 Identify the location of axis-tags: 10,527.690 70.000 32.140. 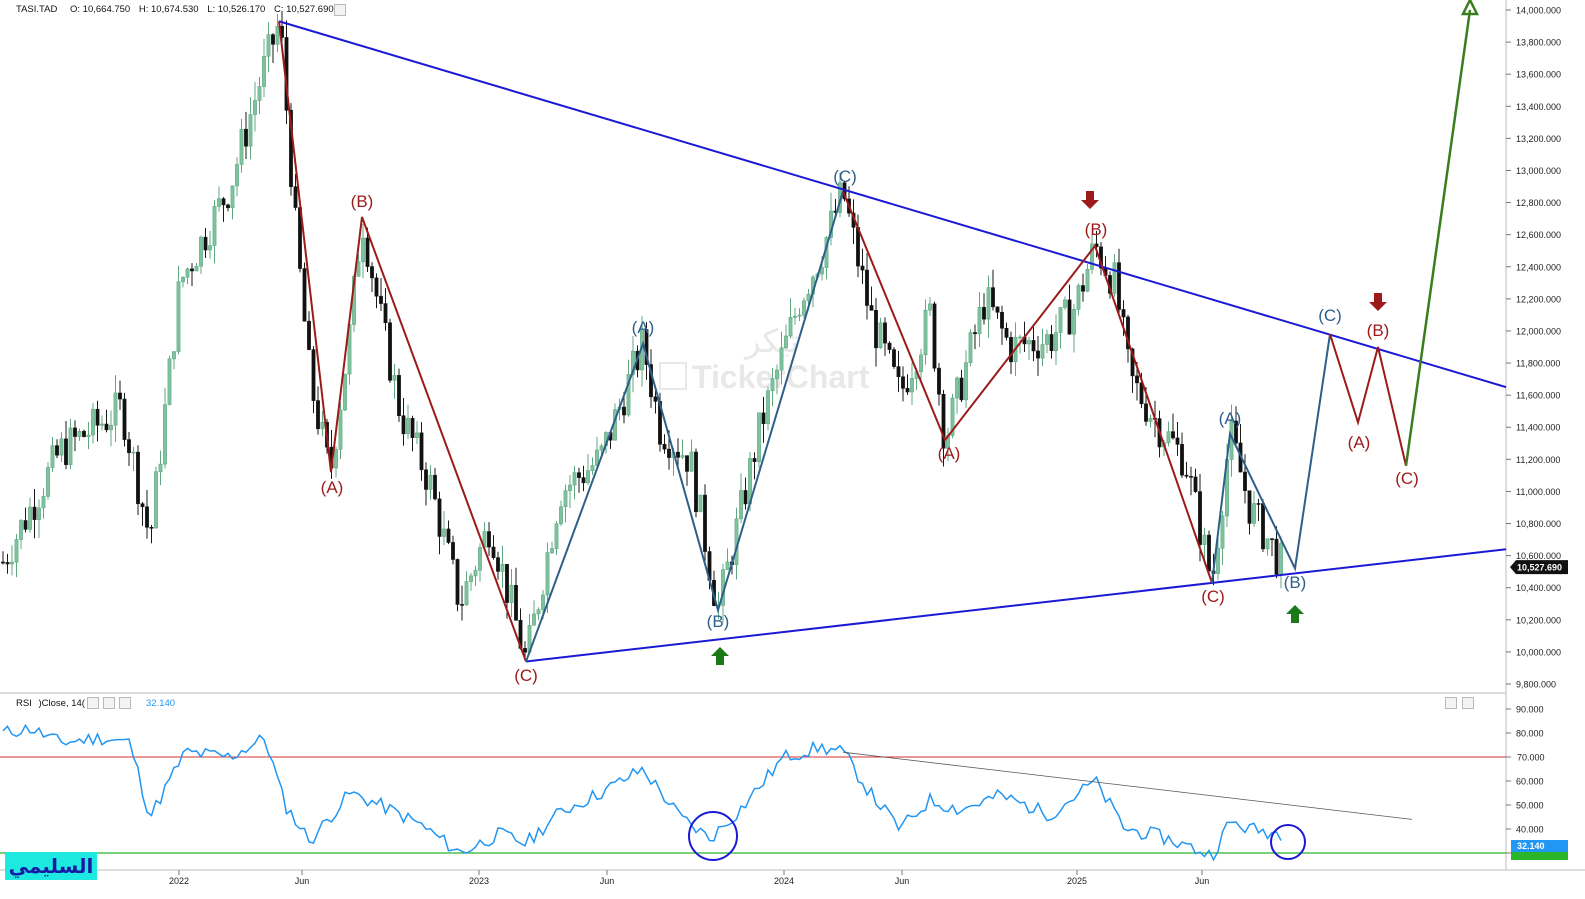
(1539, 710).